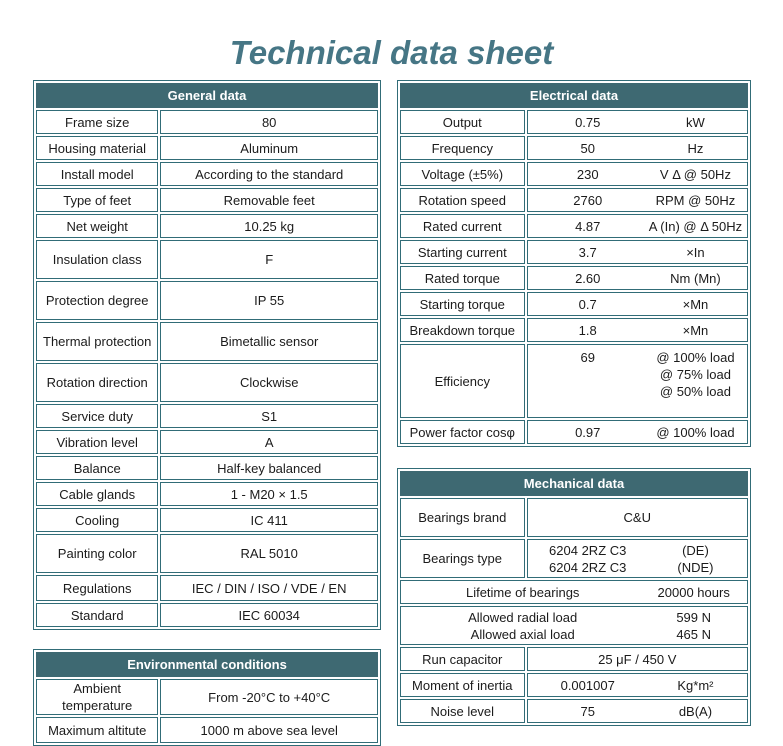  What do you see at coordinates (637, 432) in the screenshot?
I see `row-split: 0.97 @ 100% load` at bounding box center [637, 432].